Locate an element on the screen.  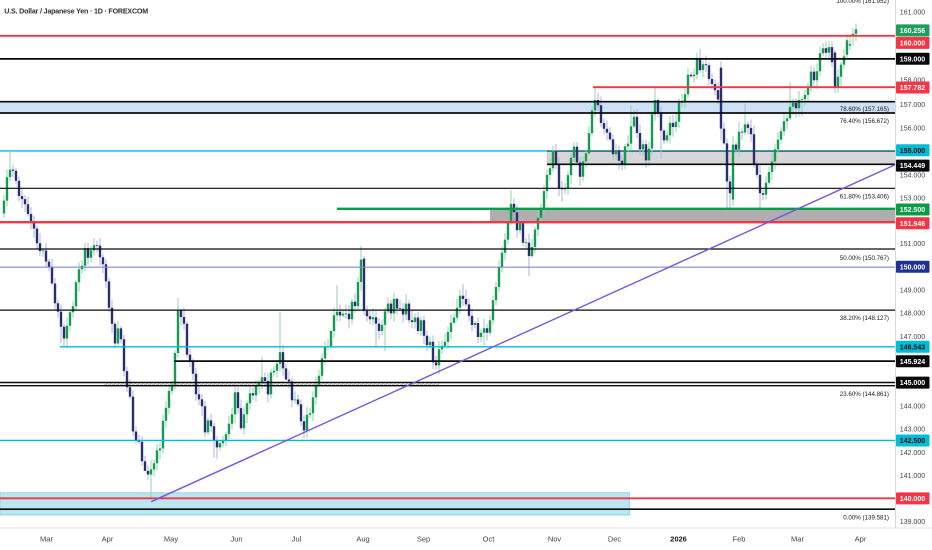
svg-text: 160.000 is located at coordinates (912, 44).